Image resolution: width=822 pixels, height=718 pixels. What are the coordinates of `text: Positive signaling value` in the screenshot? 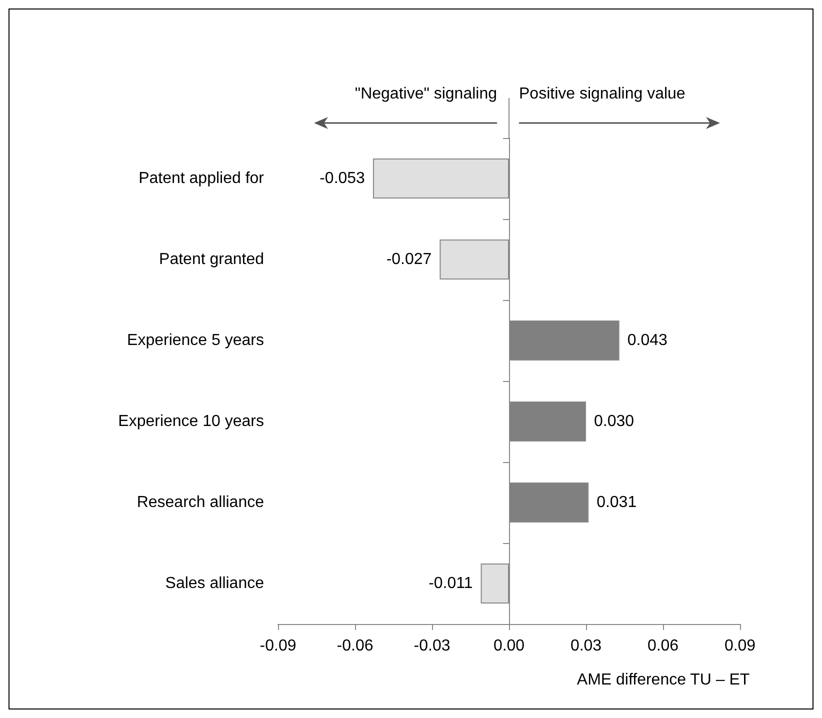 It's located at (602, 94).